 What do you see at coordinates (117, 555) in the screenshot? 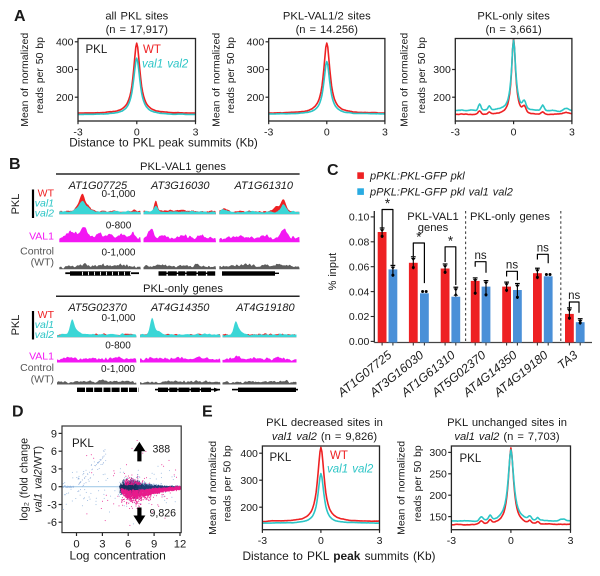
I see `svg-text: Log concentration` at bounding box center [117, 555].